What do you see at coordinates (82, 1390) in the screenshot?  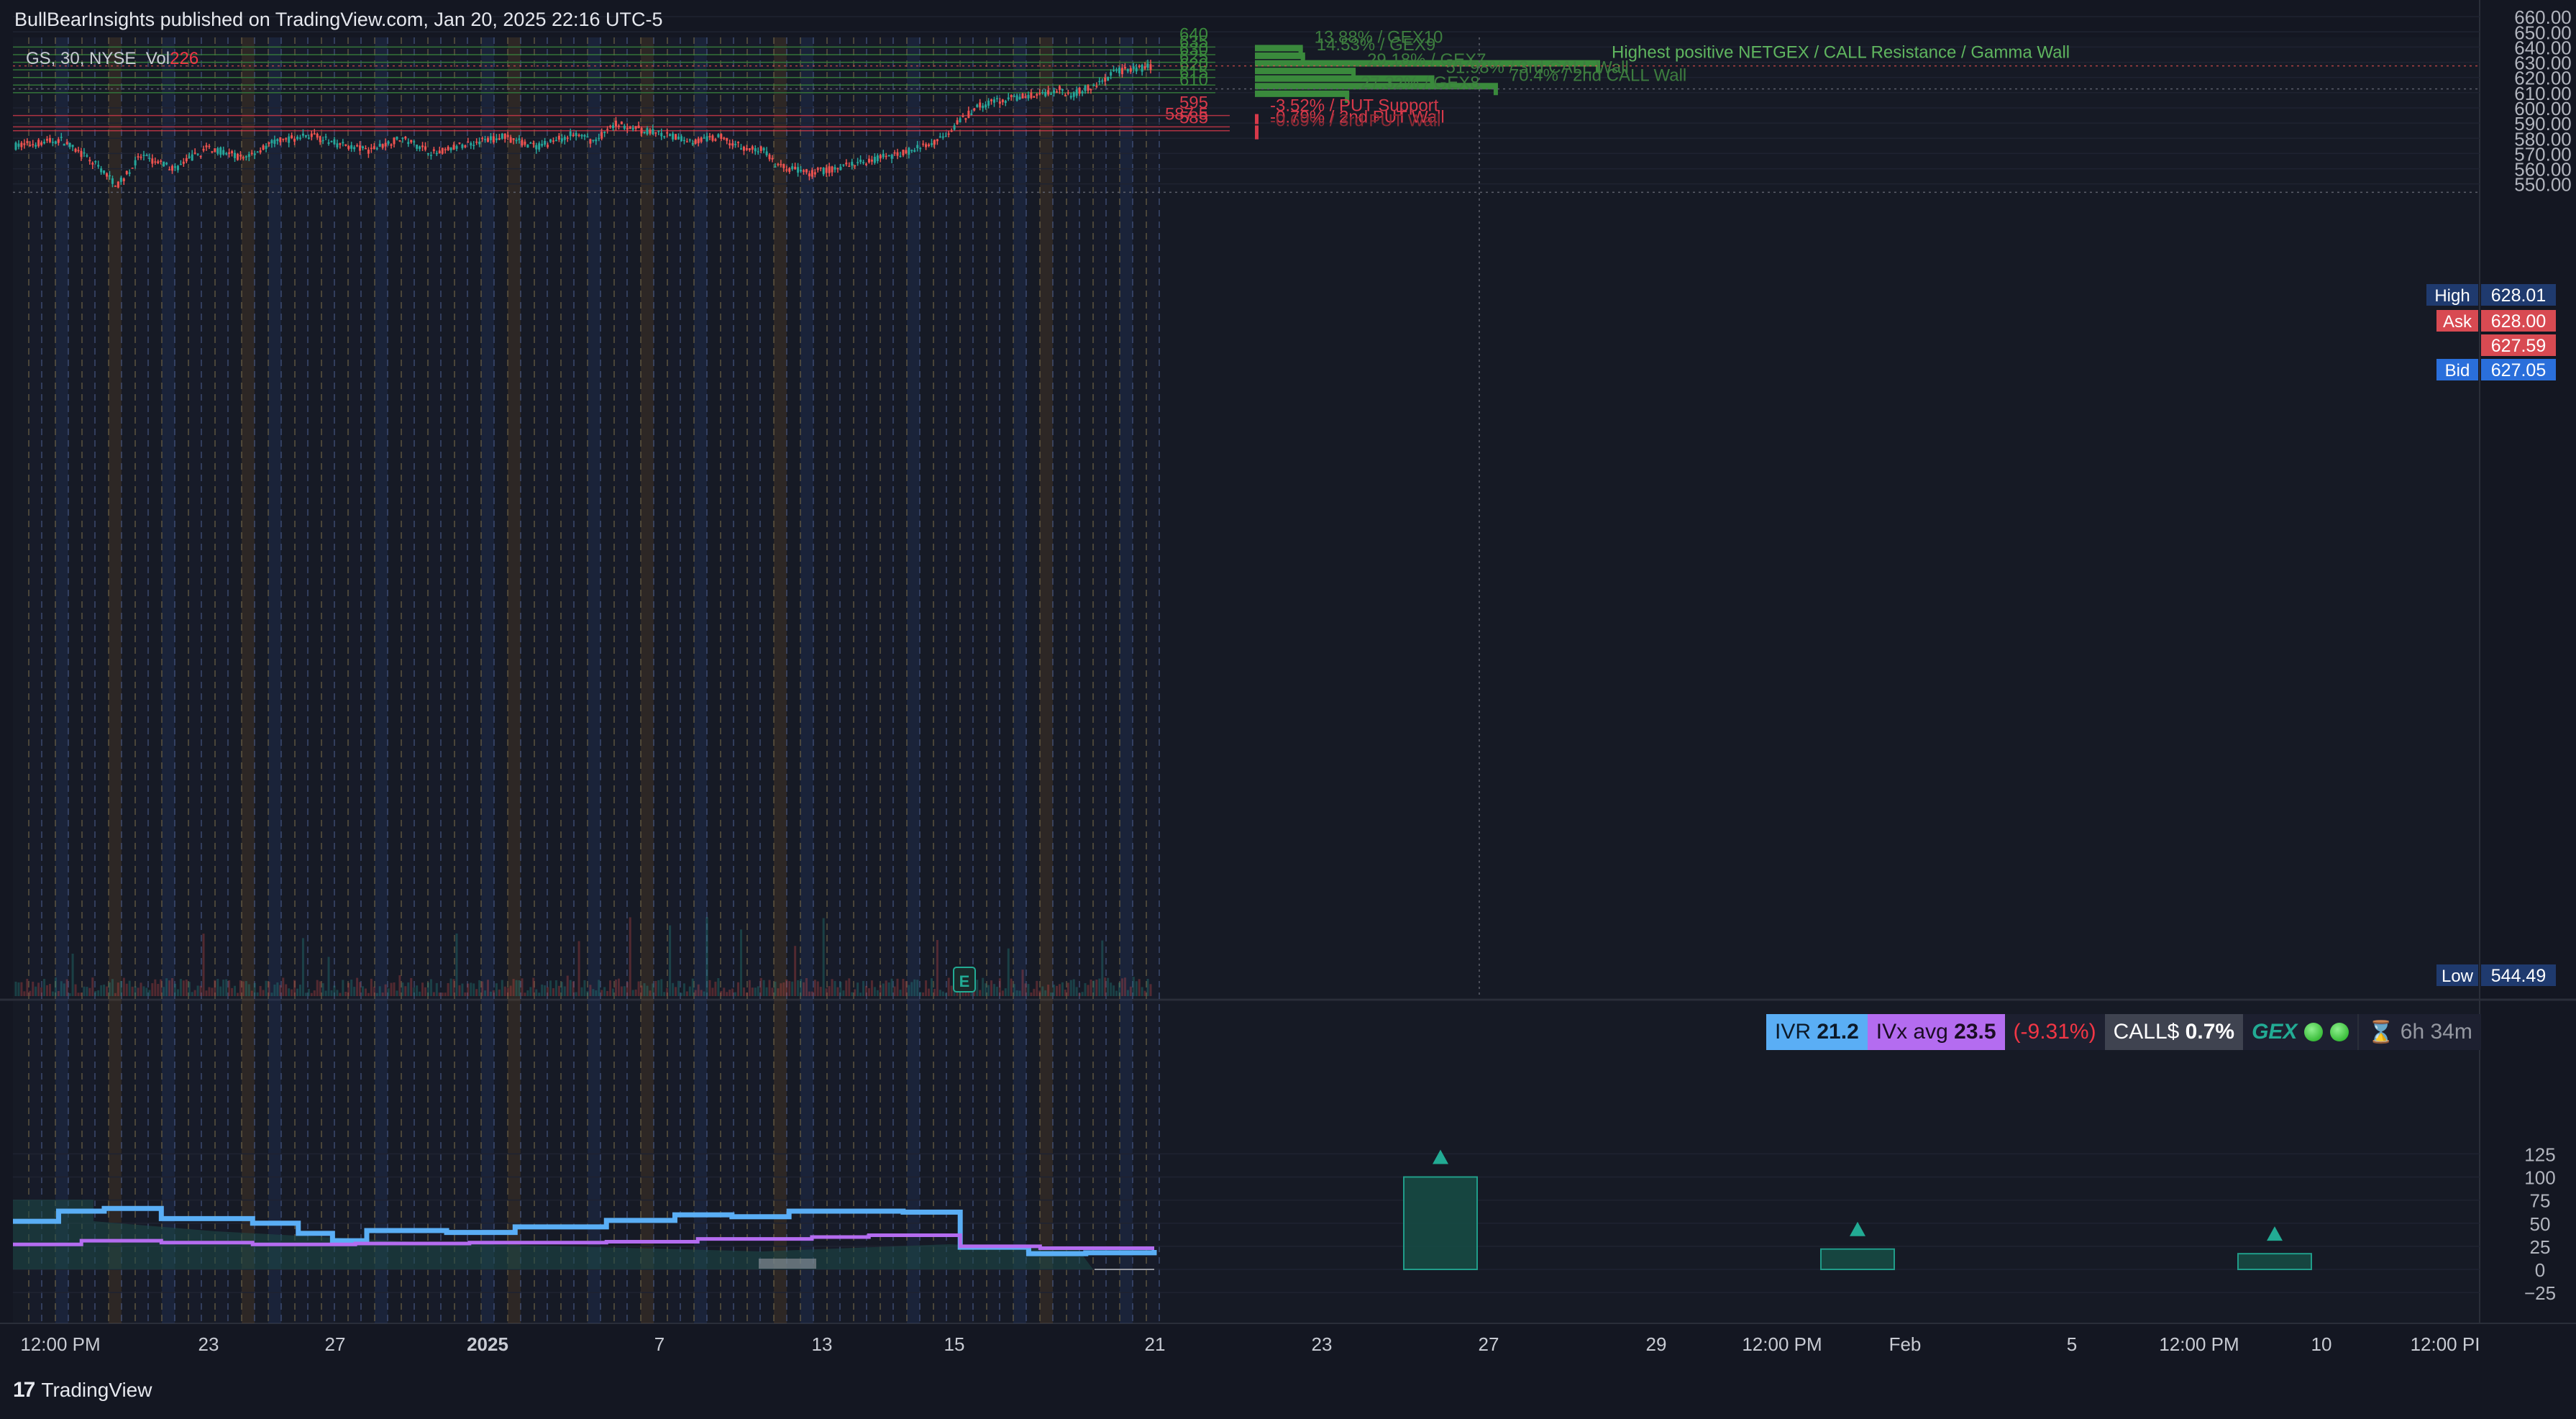 I see `tradingview-brand: 17 TradingView` at bounding box center [82, 1390].